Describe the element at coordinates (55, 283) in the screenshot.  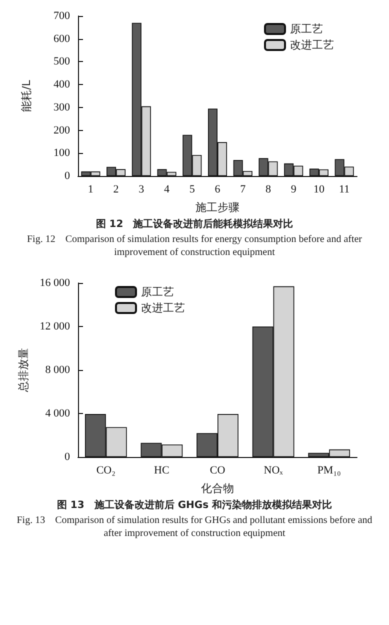
I see `y-tick-label: 16 000` at that location.